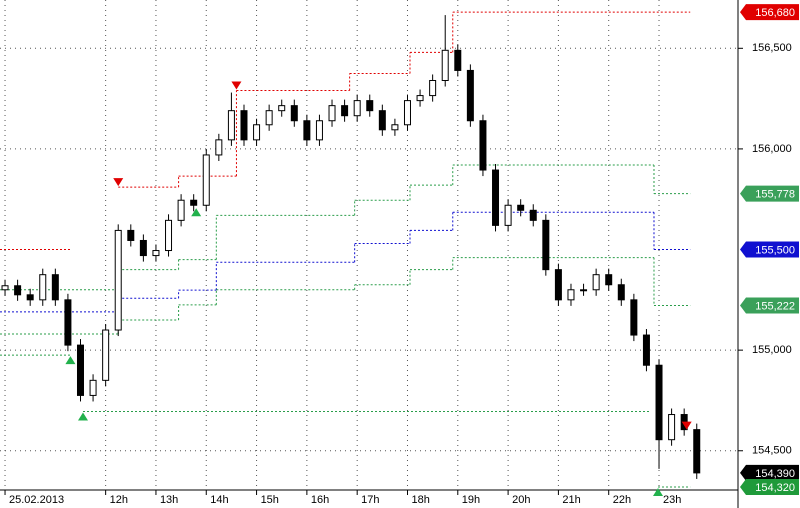 The height and width of the screenshot is (508, 800). Describe the element at coordinates (775, 194) in the screenshot. I see `price-label: 155,778` at that location.